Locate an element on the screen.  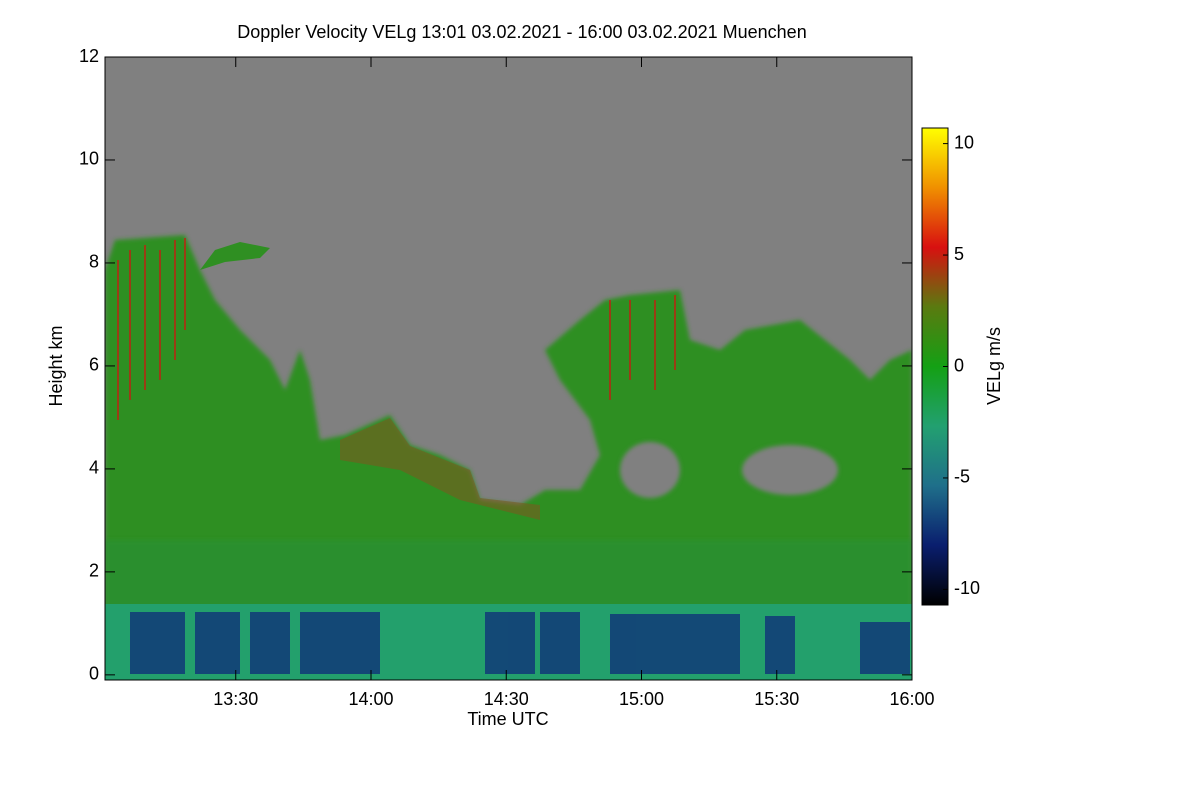
colorbar-tick-label: -5 is located at coordinates (962, 477).